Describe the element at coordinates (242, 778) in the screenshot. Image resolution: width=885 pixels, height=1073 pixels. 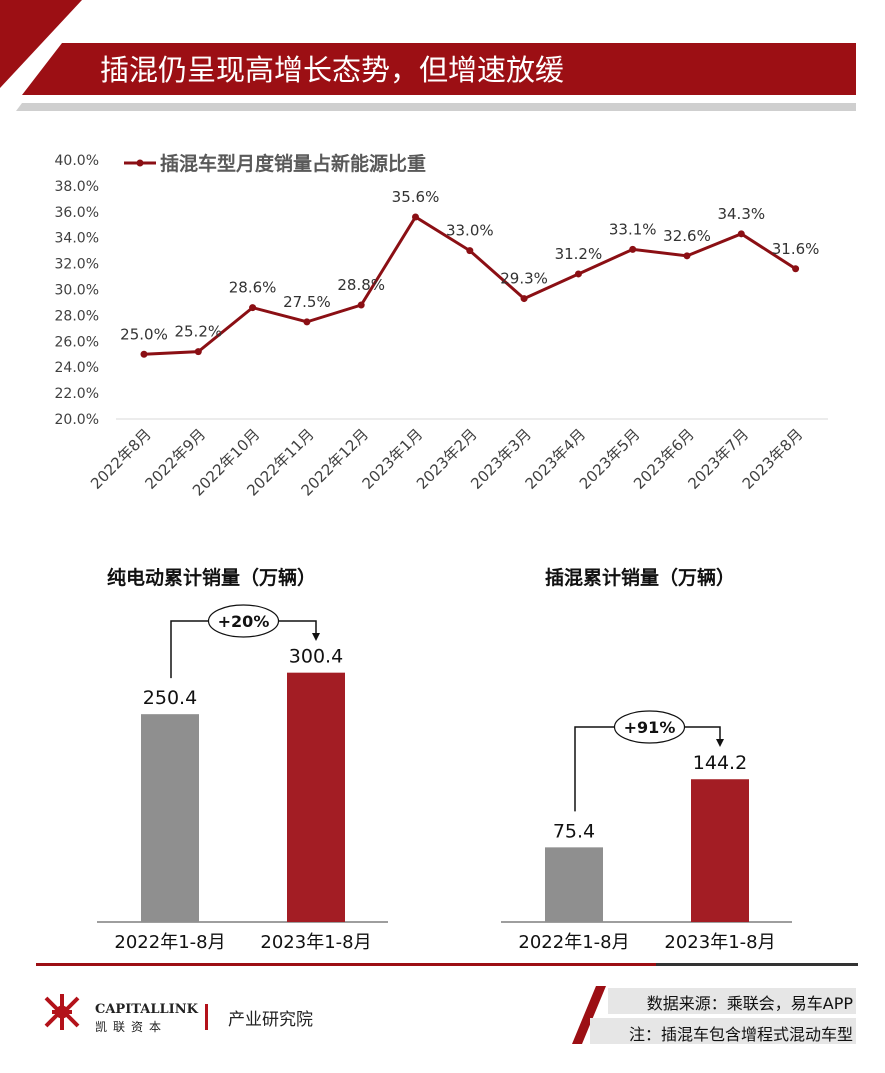
I see `ev-bar-chart: 250.4 2022年1-8月 300.4 2023年1-8月 +20%` at that location.